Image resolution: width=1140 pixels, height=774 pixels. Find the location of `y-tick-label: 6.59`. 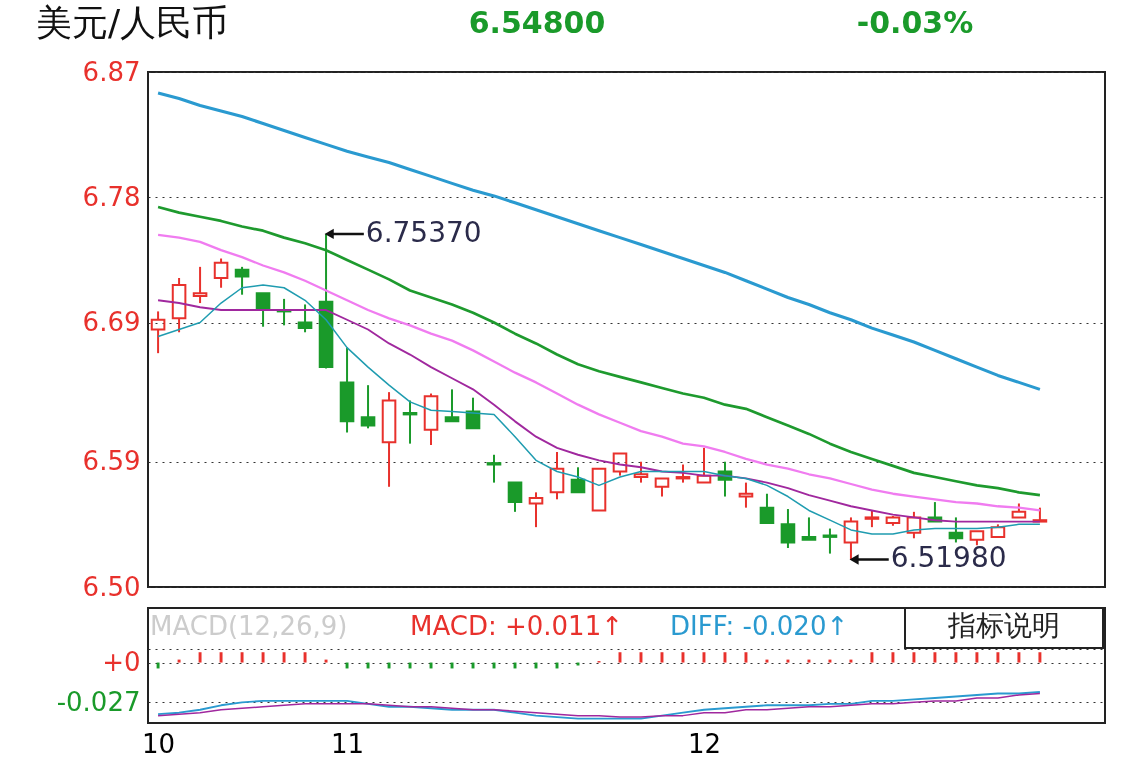

y-tick-label: 6.59 is located at coordinates (111, 461).